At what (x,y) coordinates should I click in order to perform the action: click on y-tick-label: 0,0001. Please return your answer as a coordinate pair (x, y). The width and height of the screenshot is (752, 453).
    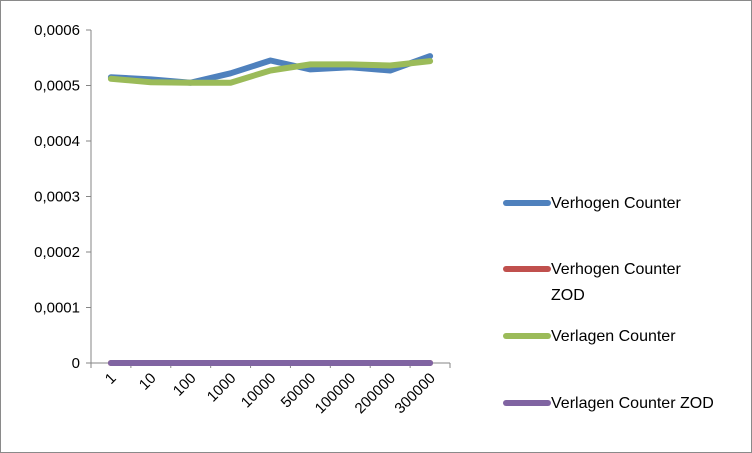
    Looking at the image, I should click on (57, 308).